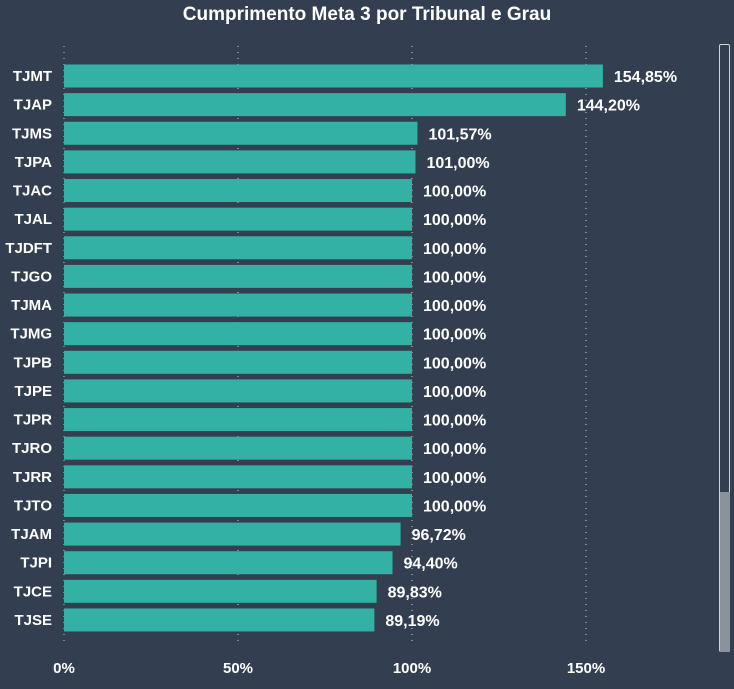 The image size is (734, 689). What do you see at coordinates (415, 592) in the screenshot?
I see `data-label: 89,83%` at bounding box center [415, 592].